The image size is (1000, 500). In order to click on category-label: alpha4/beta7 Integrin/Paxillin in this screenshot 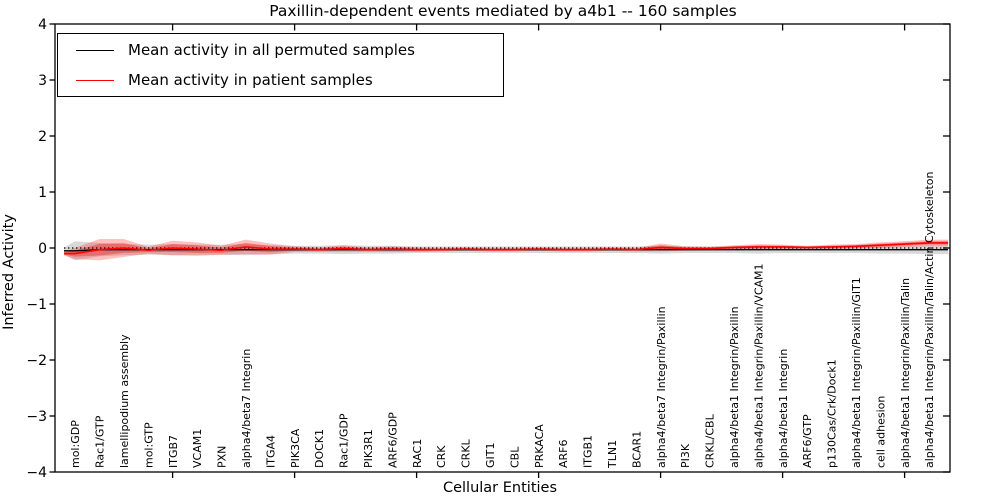, I will do `click(661, 387)`.